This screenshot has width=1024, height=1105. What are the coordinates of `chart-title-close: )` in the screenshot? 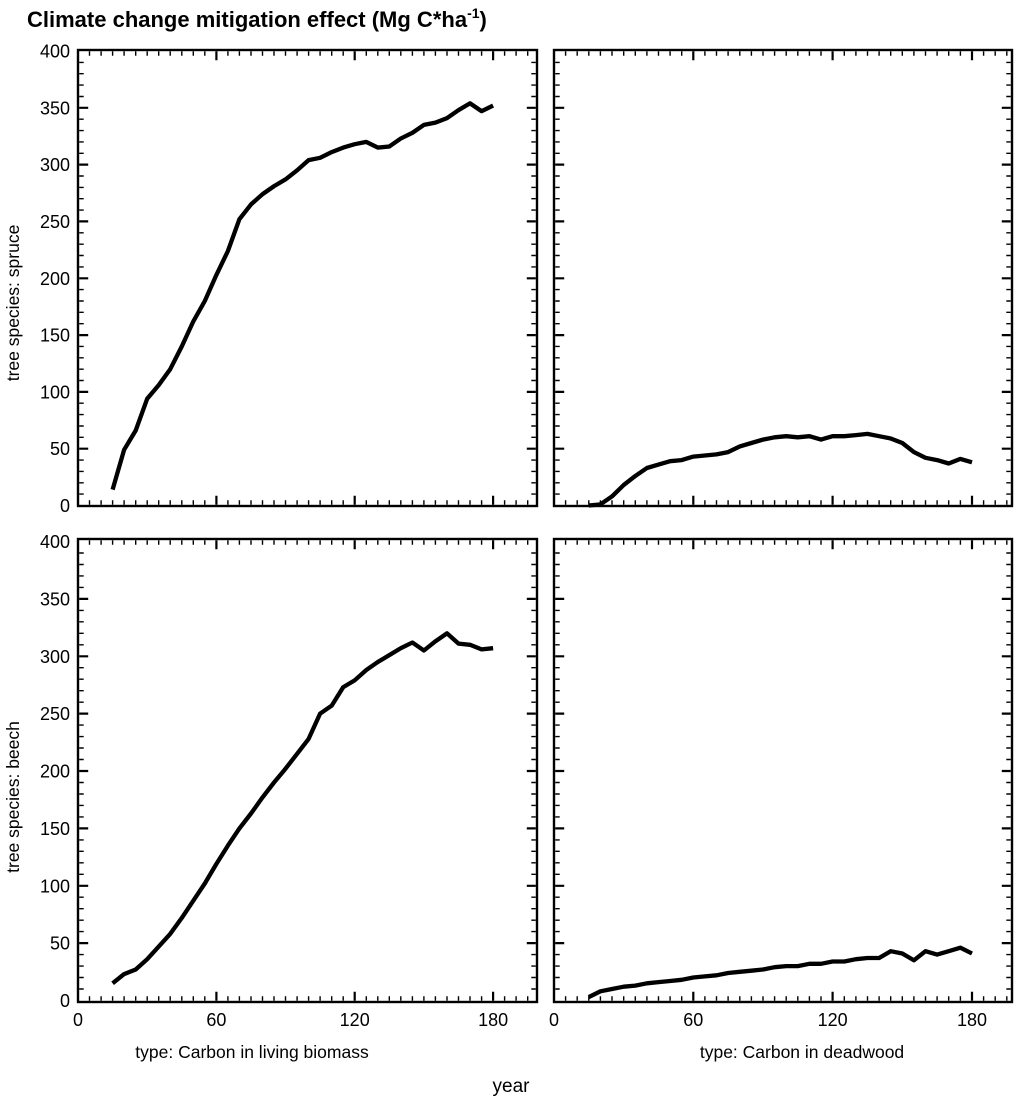 It's located at (483, 19).